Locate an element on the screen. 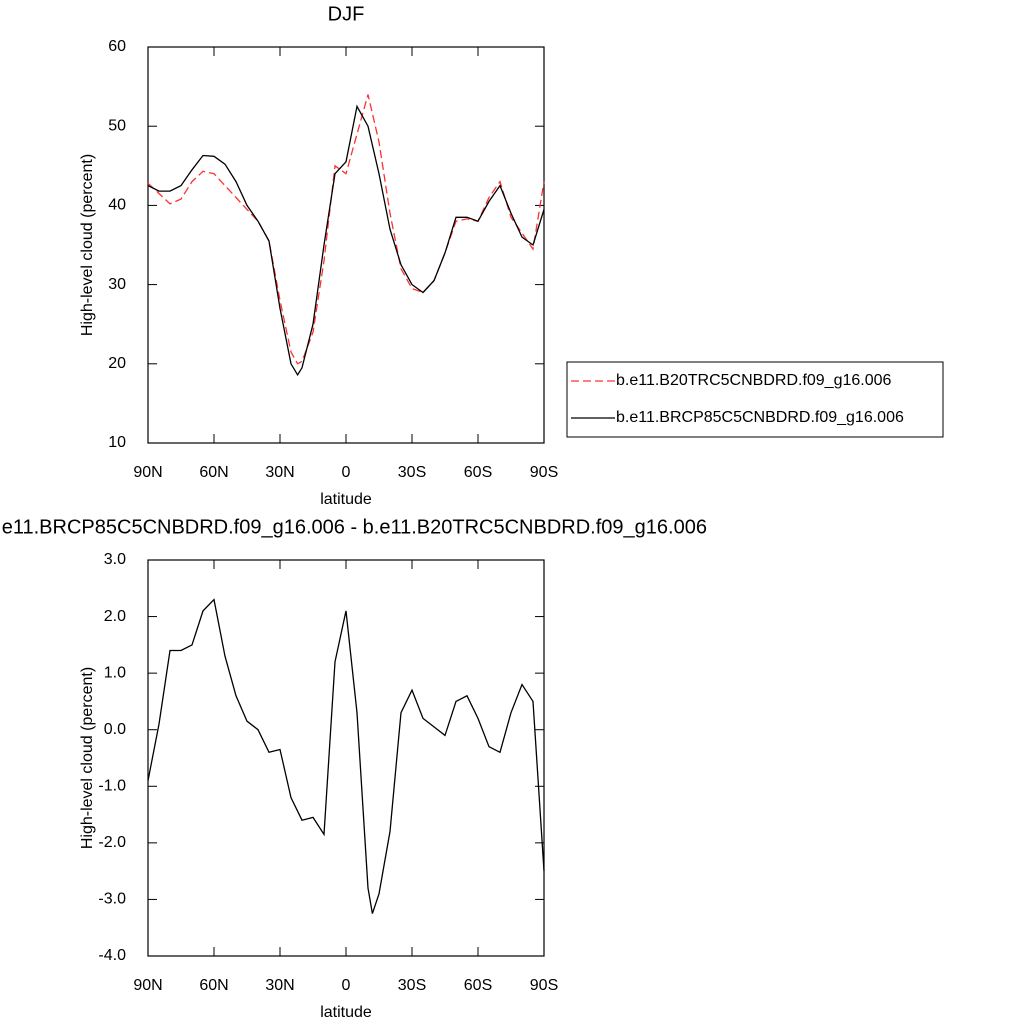  y-tick-label: 30 is located at coordinates (117, 284).